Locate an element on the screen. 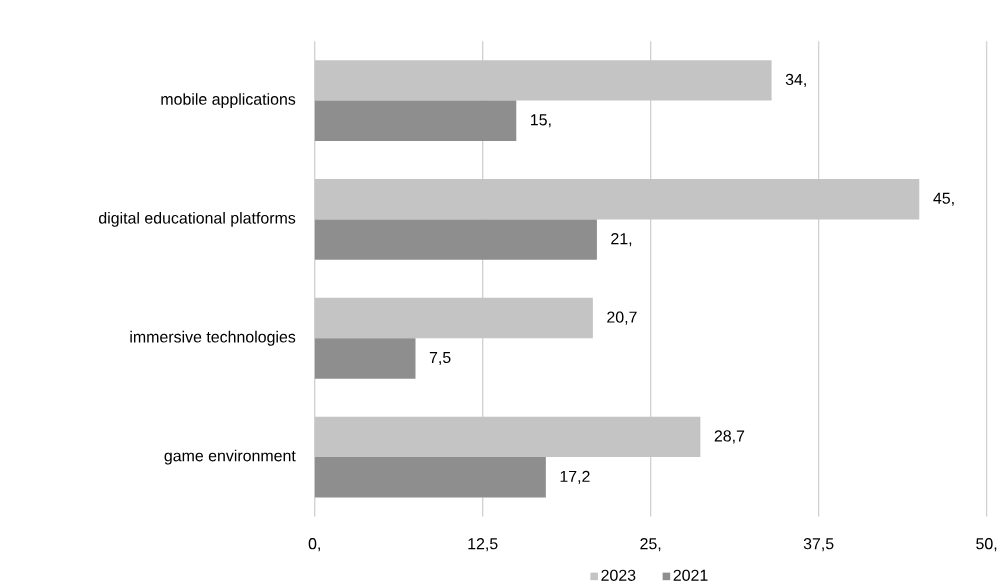  y-tick-label: digital educational platforms is located at coordinates (197, 219).